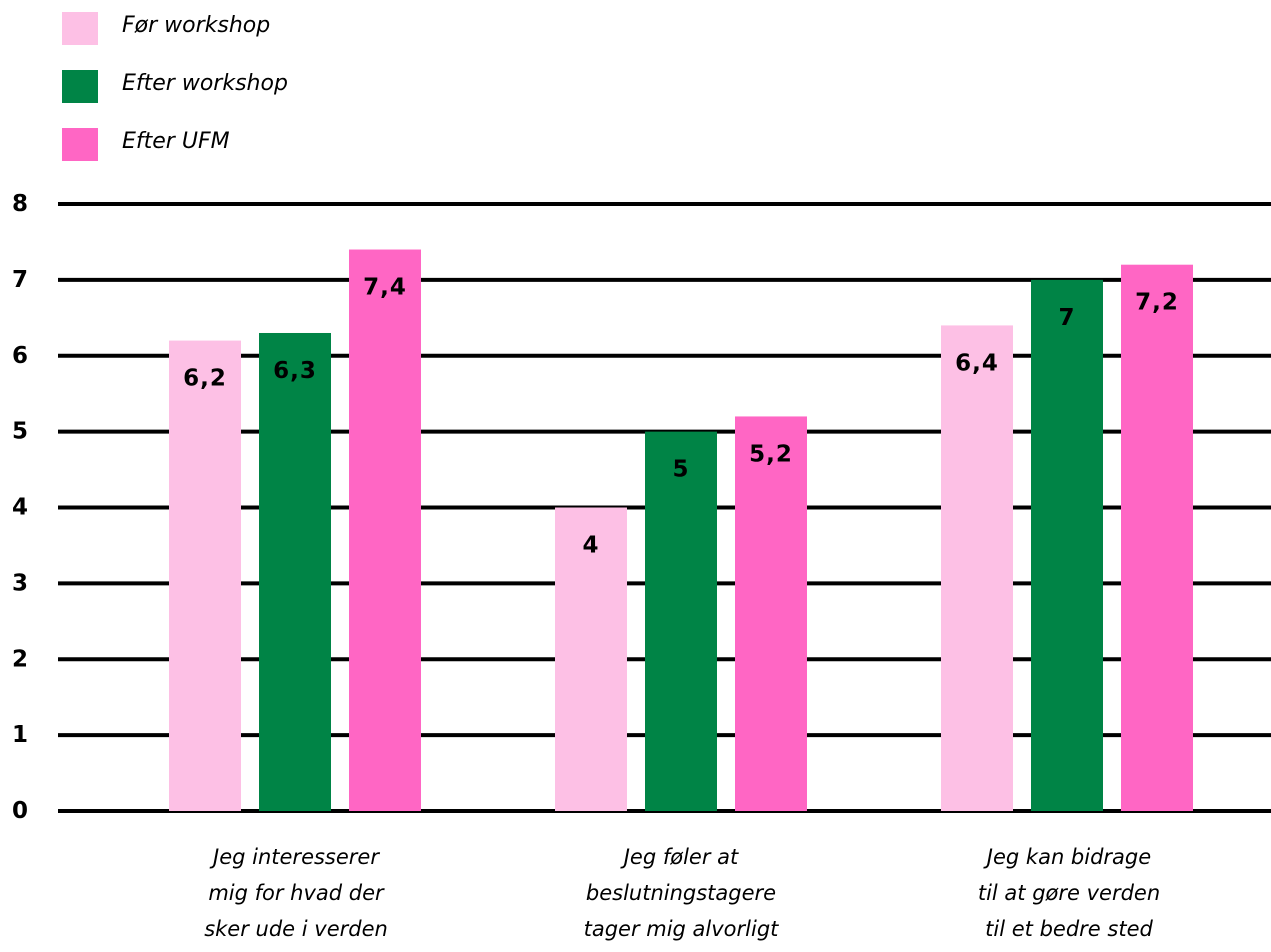  What do you see at coordinates (196, 25) in the screenshot?
I see `legend-label-before-workshop: Før workshop` at bounding box center [196, 25].